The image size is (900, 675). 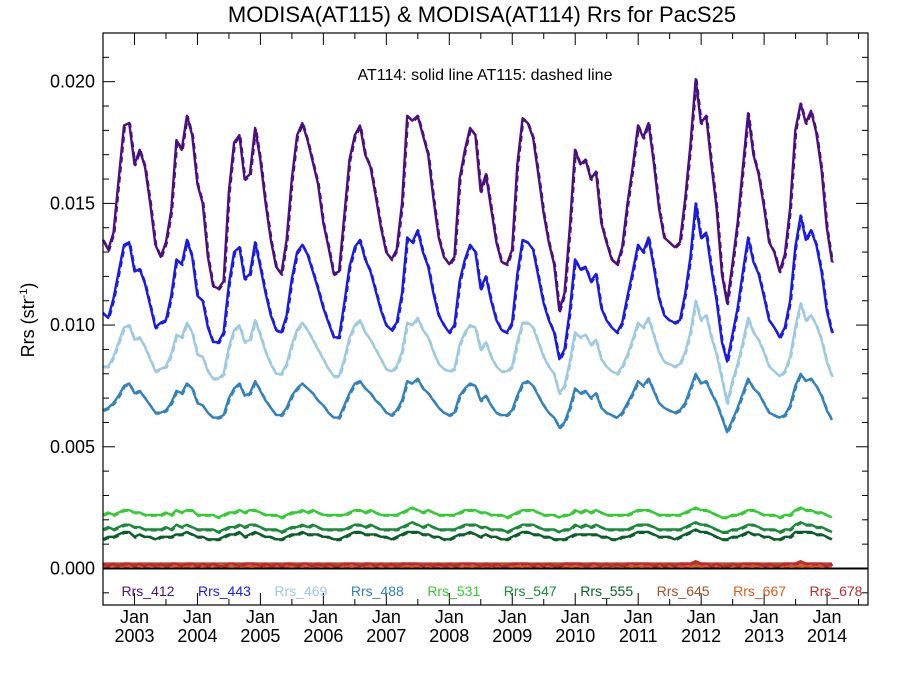 I want to click on legend-item: Rrs_412, so click(x=148, y=591).